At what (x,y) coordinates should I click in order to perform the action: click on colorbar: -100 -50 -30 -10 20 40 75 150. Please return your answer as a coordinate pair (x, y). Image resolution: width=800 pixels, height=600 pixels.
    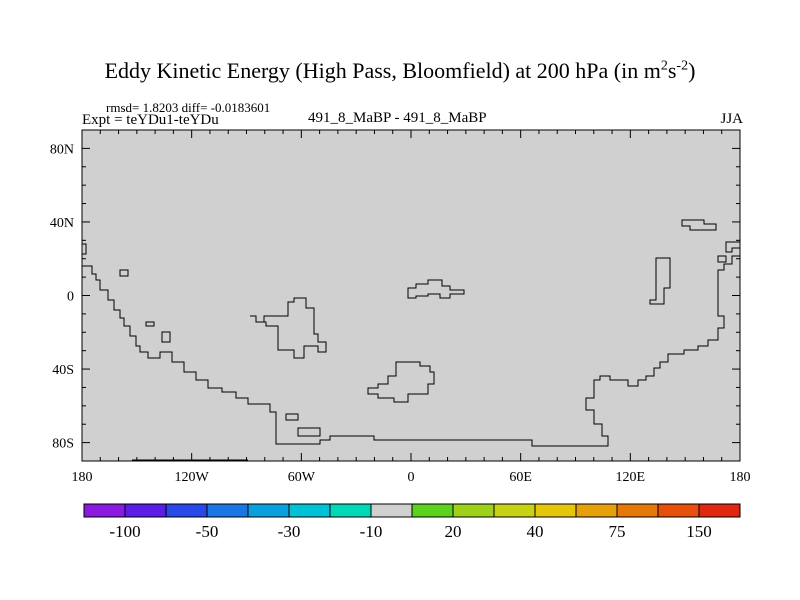
    Looking at the image, I should click on (412, 522).